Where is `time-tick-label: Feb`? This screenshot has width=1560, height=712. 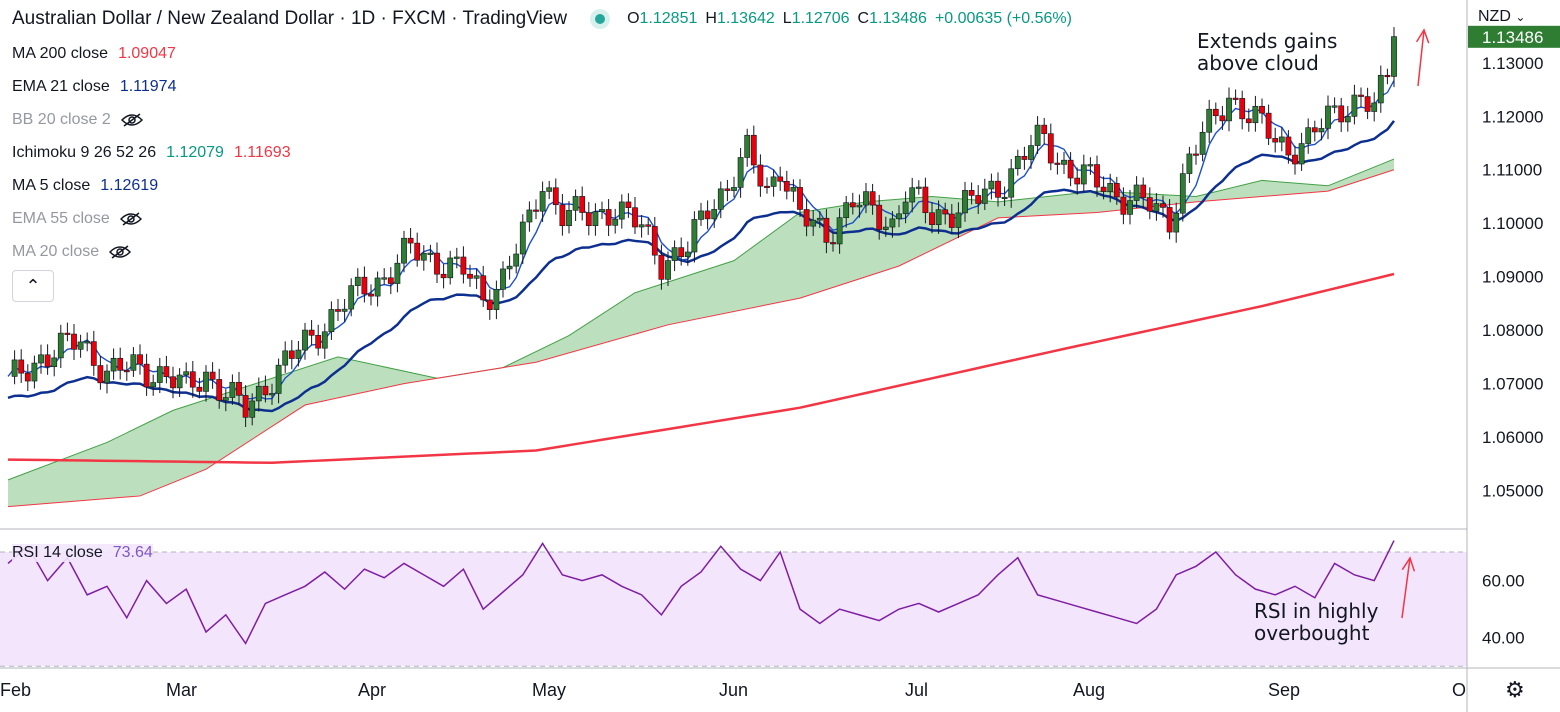 time-tick-label: Feb is located at coordinates (15, 690).